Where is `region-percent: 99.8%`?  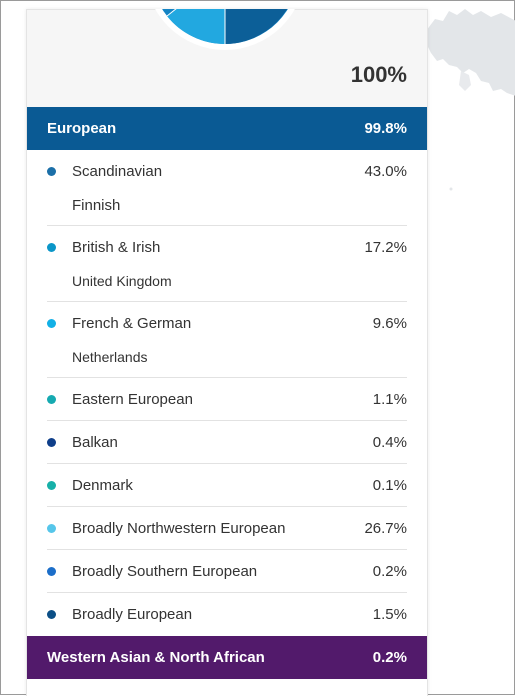 region-percent: 99.8% is located at coordinates (385, 128).